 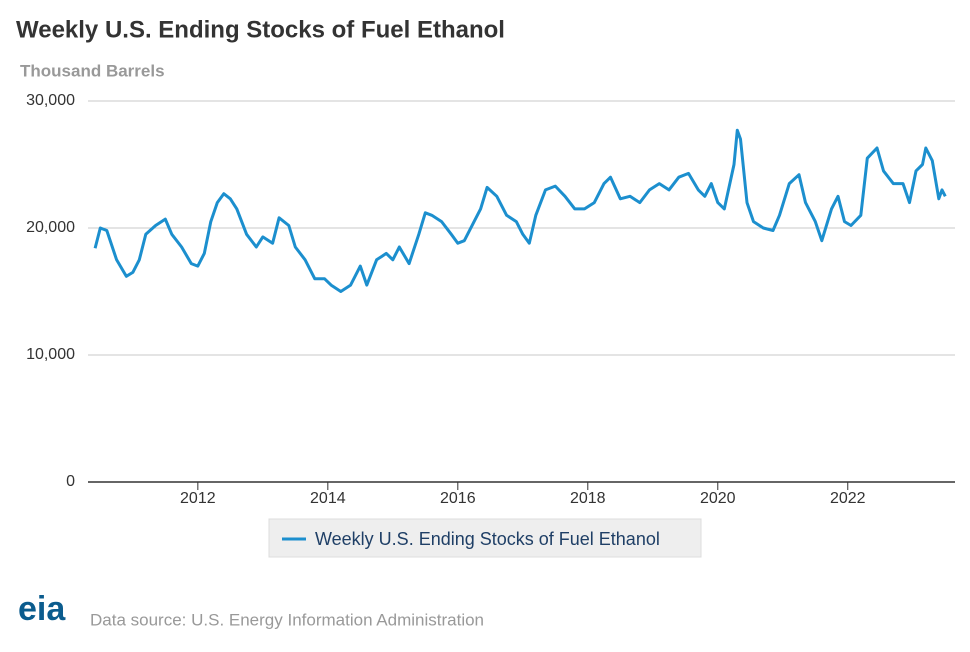 I want to click on y-tick-label: 30,000, so click(x=50, y=100).